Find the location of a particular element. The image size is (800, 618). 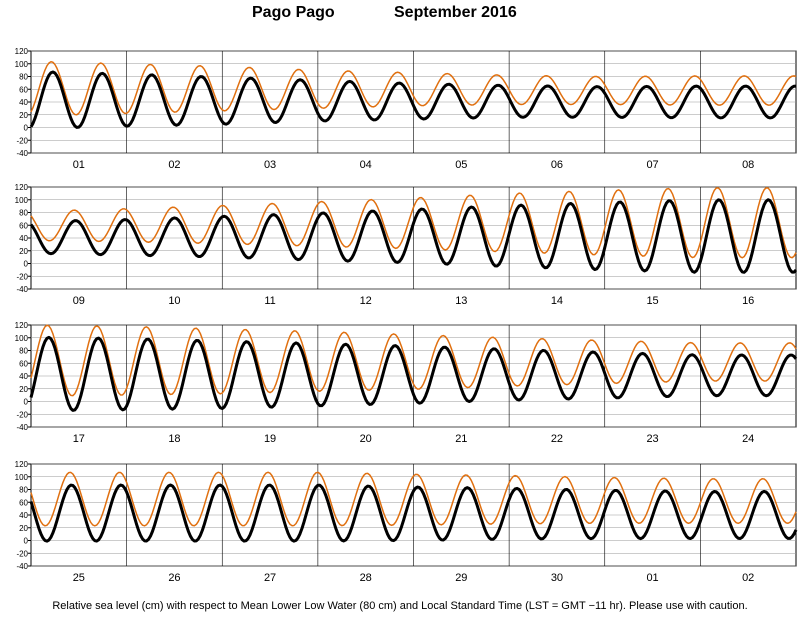

day-label: 13 is located at coordinates (461, 301).